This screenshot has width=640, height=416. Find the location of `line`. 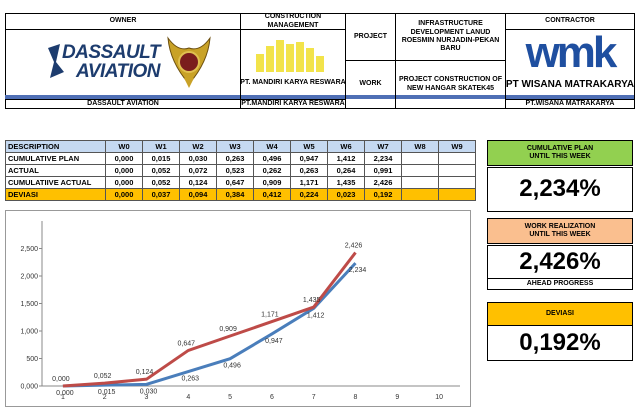

line is located at coordinates (209, 325).